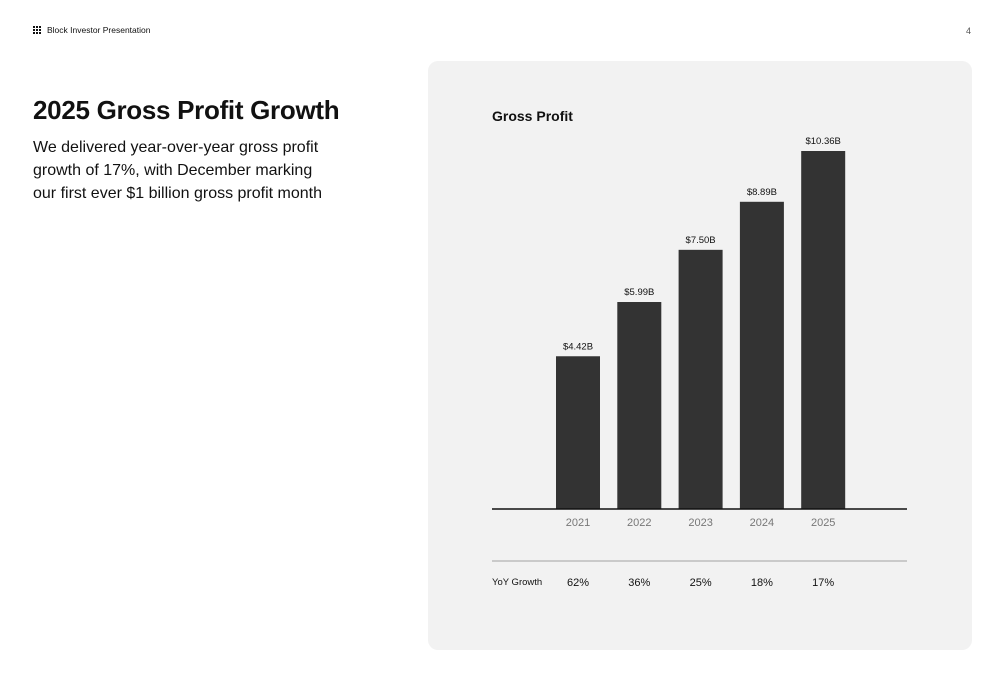 The width and height of the screenshot is (1000, 685). I want to click on chart-title: Gross Profit, so click(532, 116).